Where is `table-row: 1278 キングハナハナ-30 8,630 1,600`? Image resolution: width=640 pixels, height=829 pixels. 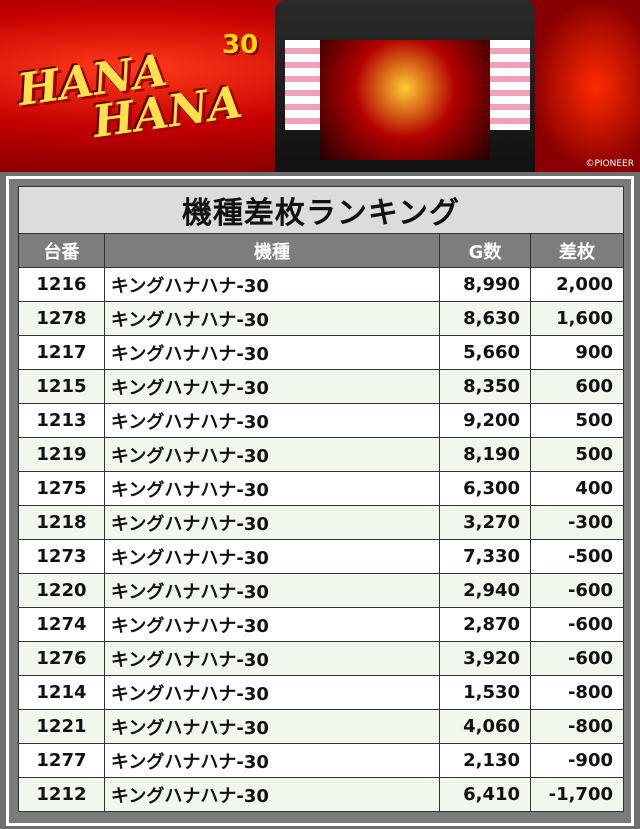 table-row: 1278 キングハナハナ-30 8,630 1,600 is located at coordinates (321, 318).